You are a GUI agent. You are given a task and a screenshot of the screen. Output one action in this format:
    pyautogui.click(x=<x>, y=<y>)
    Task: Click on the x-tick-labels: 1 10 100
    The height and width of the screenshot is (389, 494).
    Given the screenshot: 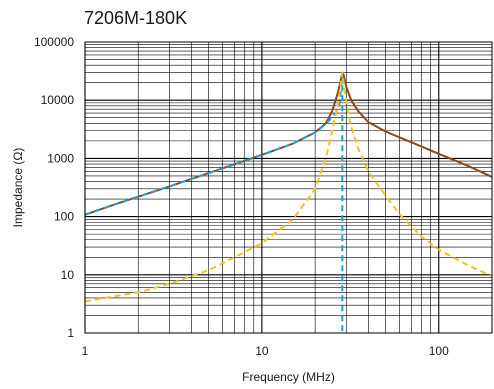 What is the action you would take?
    pyautogui.click(x=265, y=351)
    